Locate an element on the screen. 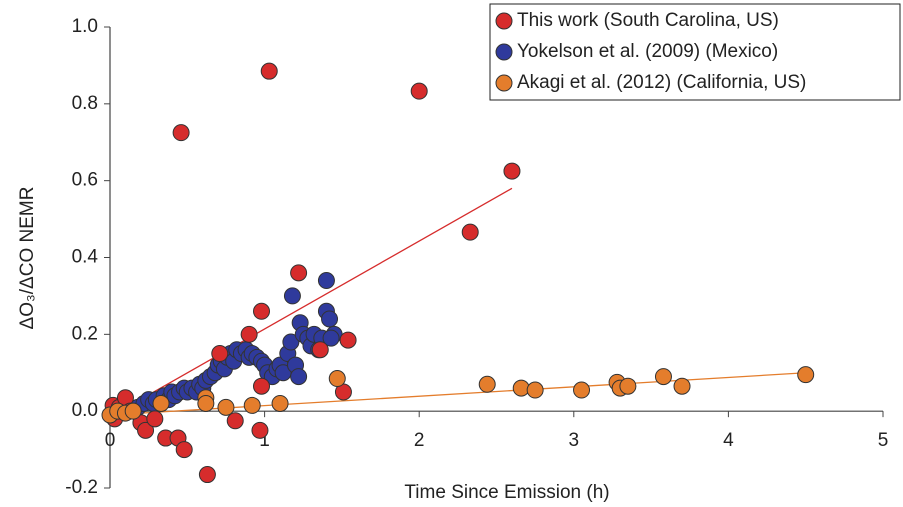 This screenshot has height=507, width=903. x-tick-label: 0 is located at coordinates (110, 440).